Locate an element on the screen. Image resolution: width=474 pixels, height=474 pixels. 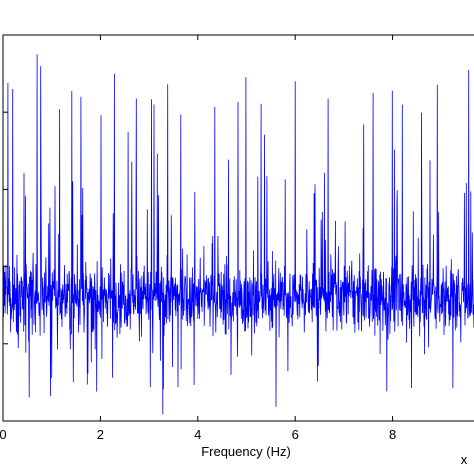
x-tick-label: 6 is located at coordinates (295, 434).